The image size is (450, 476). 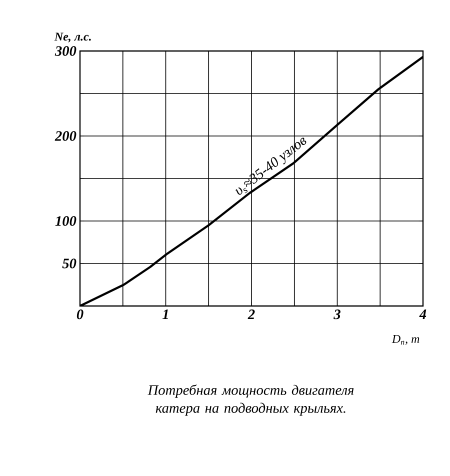 I want to click on y-tick-label: 300, so click(x=65, y=51).